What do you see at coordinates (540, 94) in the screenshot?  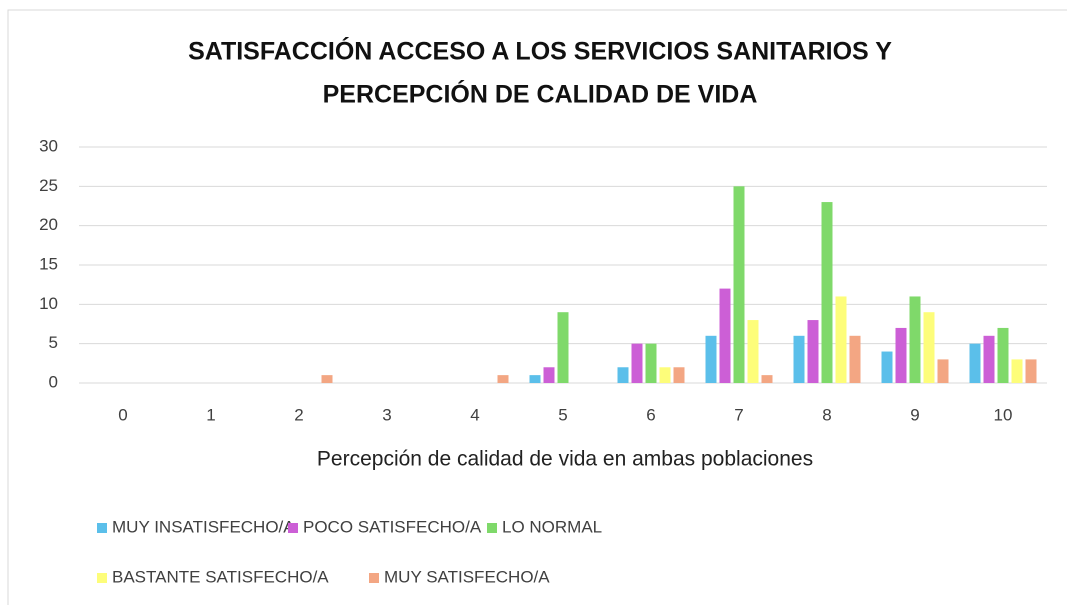 I see `chart-title: PERCEPCIÓN DE CALIDAD DE VIDA` at bounding box center [540, 94].